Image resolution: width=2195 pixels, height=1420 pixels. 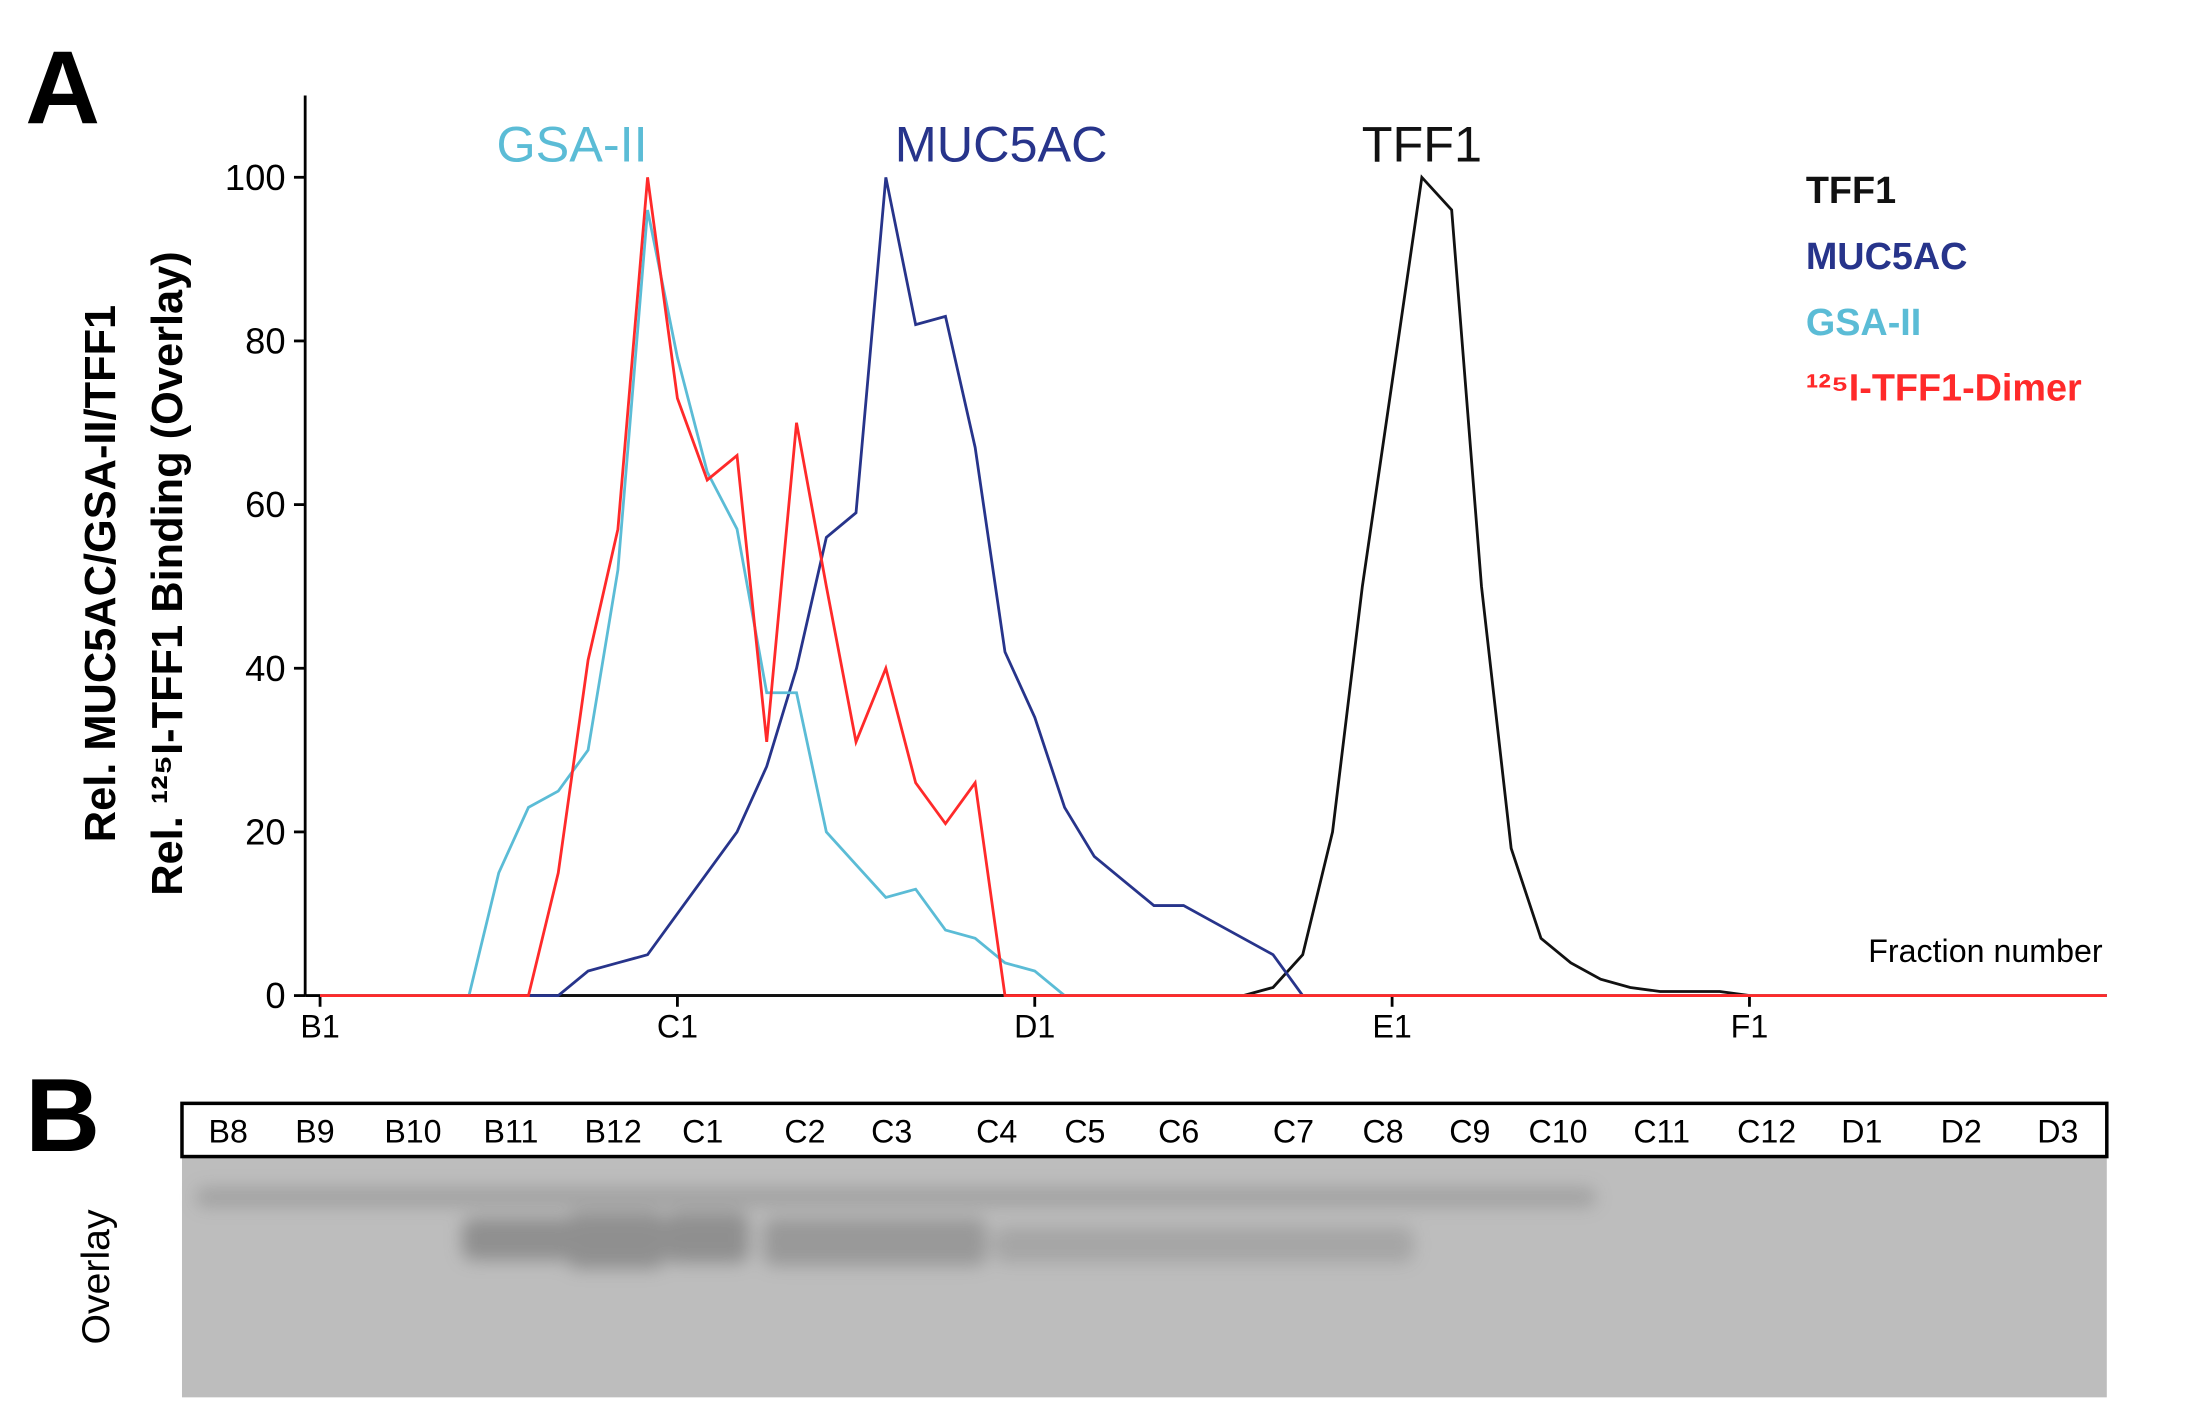 What do you see at coordinates (265, 341) in the screenshot?
I see `y-tick-label: 80` at bounding box center [265, 341].